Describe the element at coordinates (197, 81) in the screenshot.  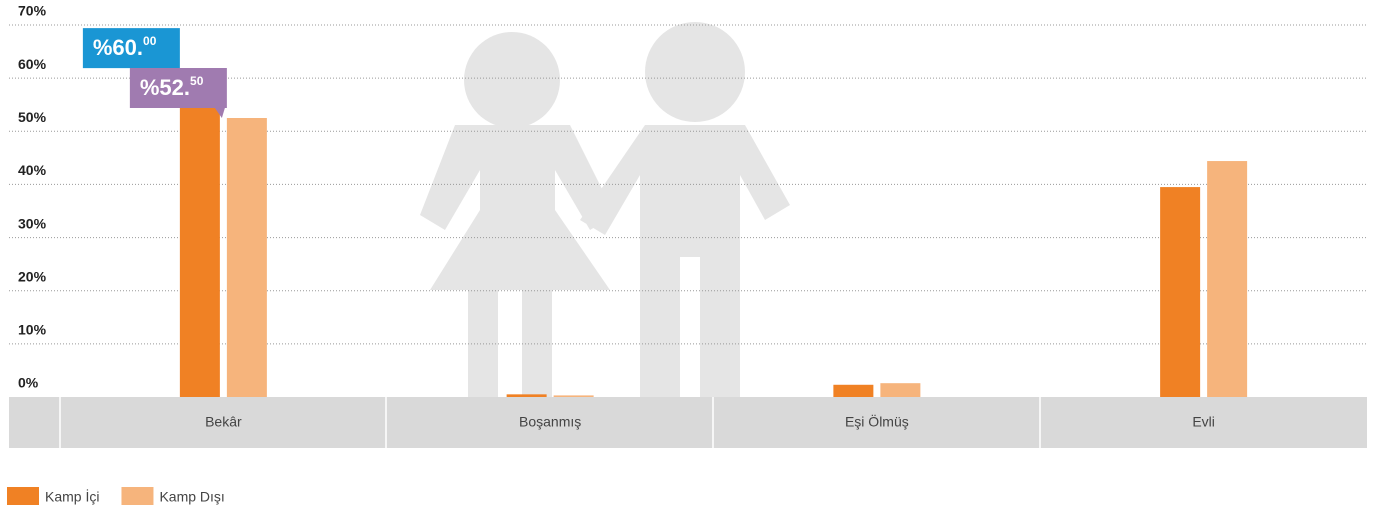
I see `value-label-sup: 50` at that location.